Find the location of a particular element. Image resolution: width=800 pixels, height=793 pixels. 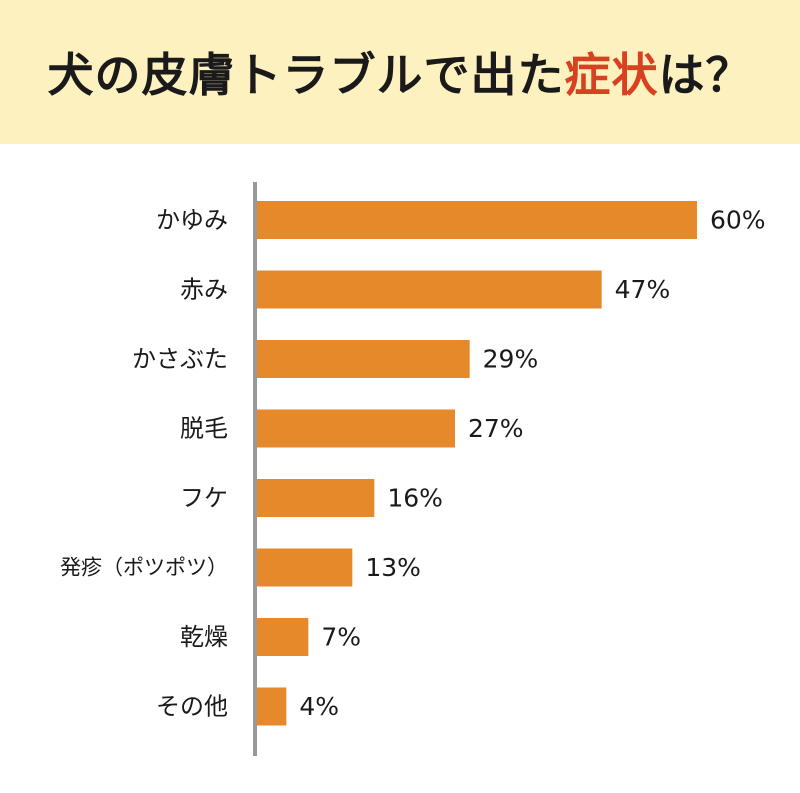

category-label: フケ is located at coordinates (204, 498).